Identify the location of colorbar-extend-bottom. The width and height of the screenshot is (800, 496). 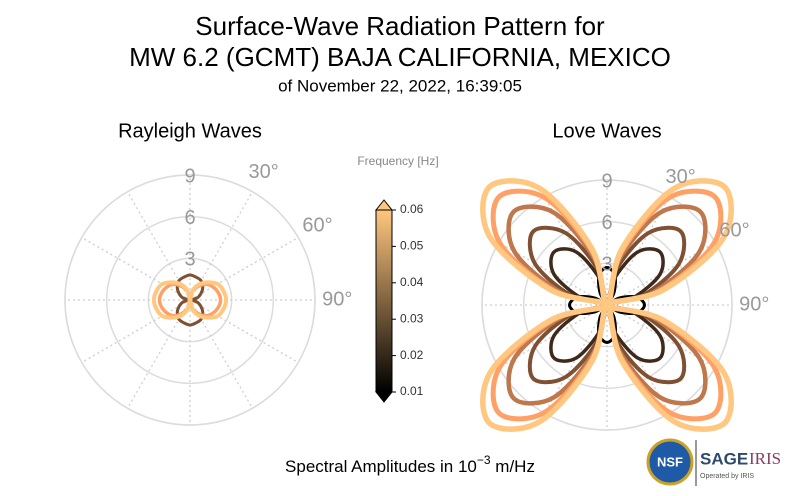
(384, 397).